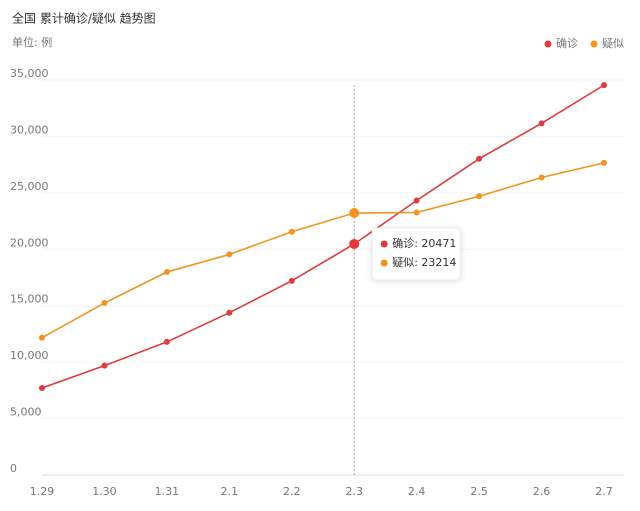 The image size is (640, 511). What do you see at coordinates (417, 491) in the screenshot?
I see `x-tick-label: 2.4` at bounding box center [417, 491].